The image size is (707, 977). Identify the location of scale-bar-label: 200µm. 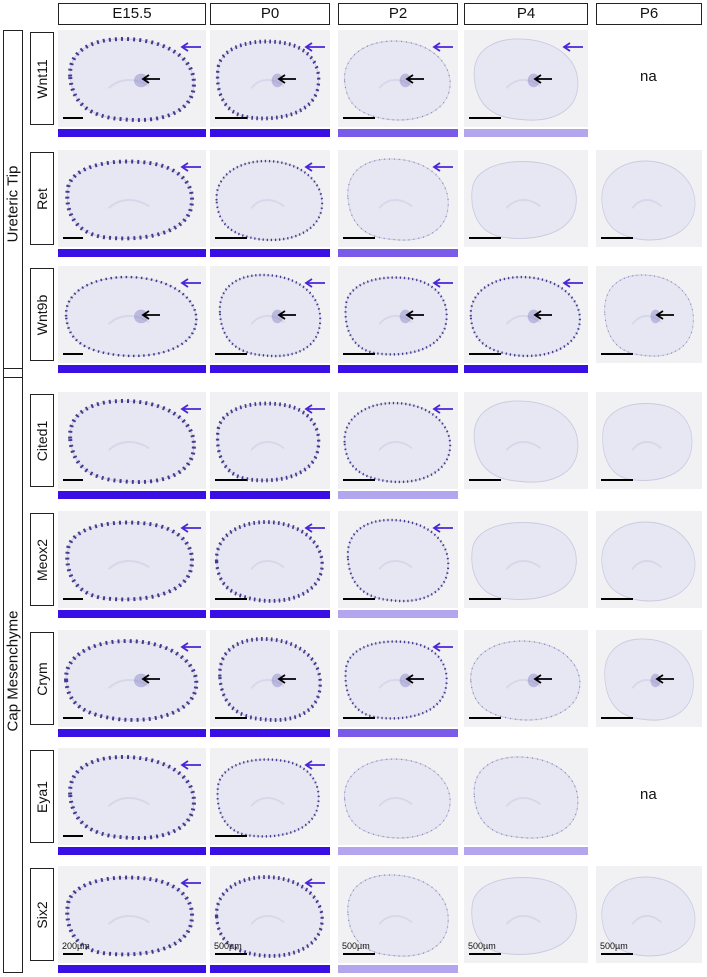
(76, 946).